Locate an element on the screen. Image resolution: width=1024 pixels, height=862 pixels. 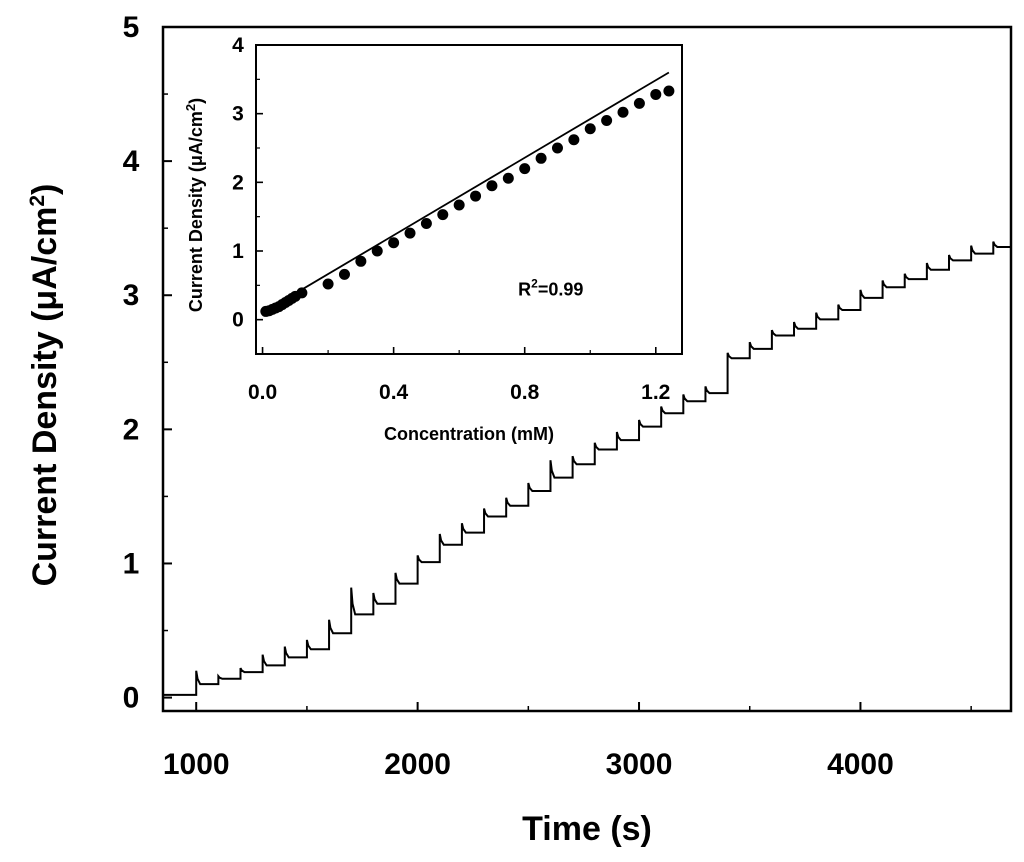
main-y-tick-label: 0 is located at coordinates (131, 698).